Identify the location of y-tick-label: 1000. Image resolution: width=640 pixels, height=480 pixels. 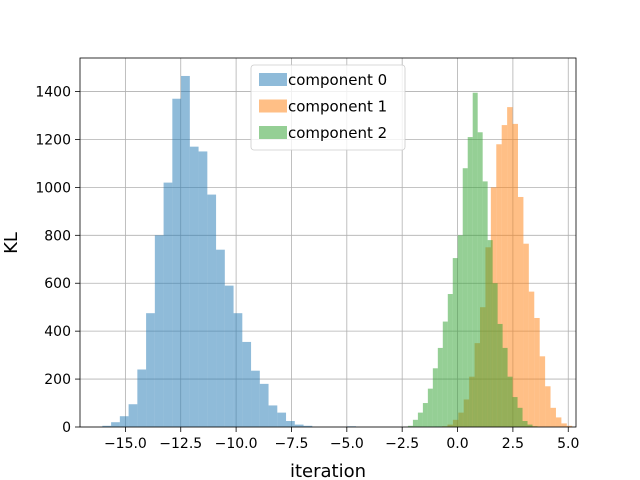
(53, 188).